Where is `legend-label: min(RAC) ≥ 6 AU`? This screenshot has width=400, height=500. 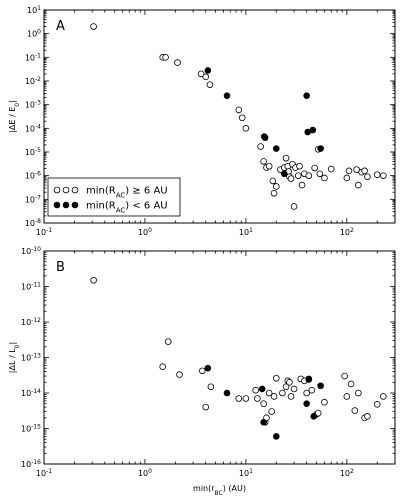
legend-label: min(RAC) ≥ 6 AU is located at coordinates (127, 193).